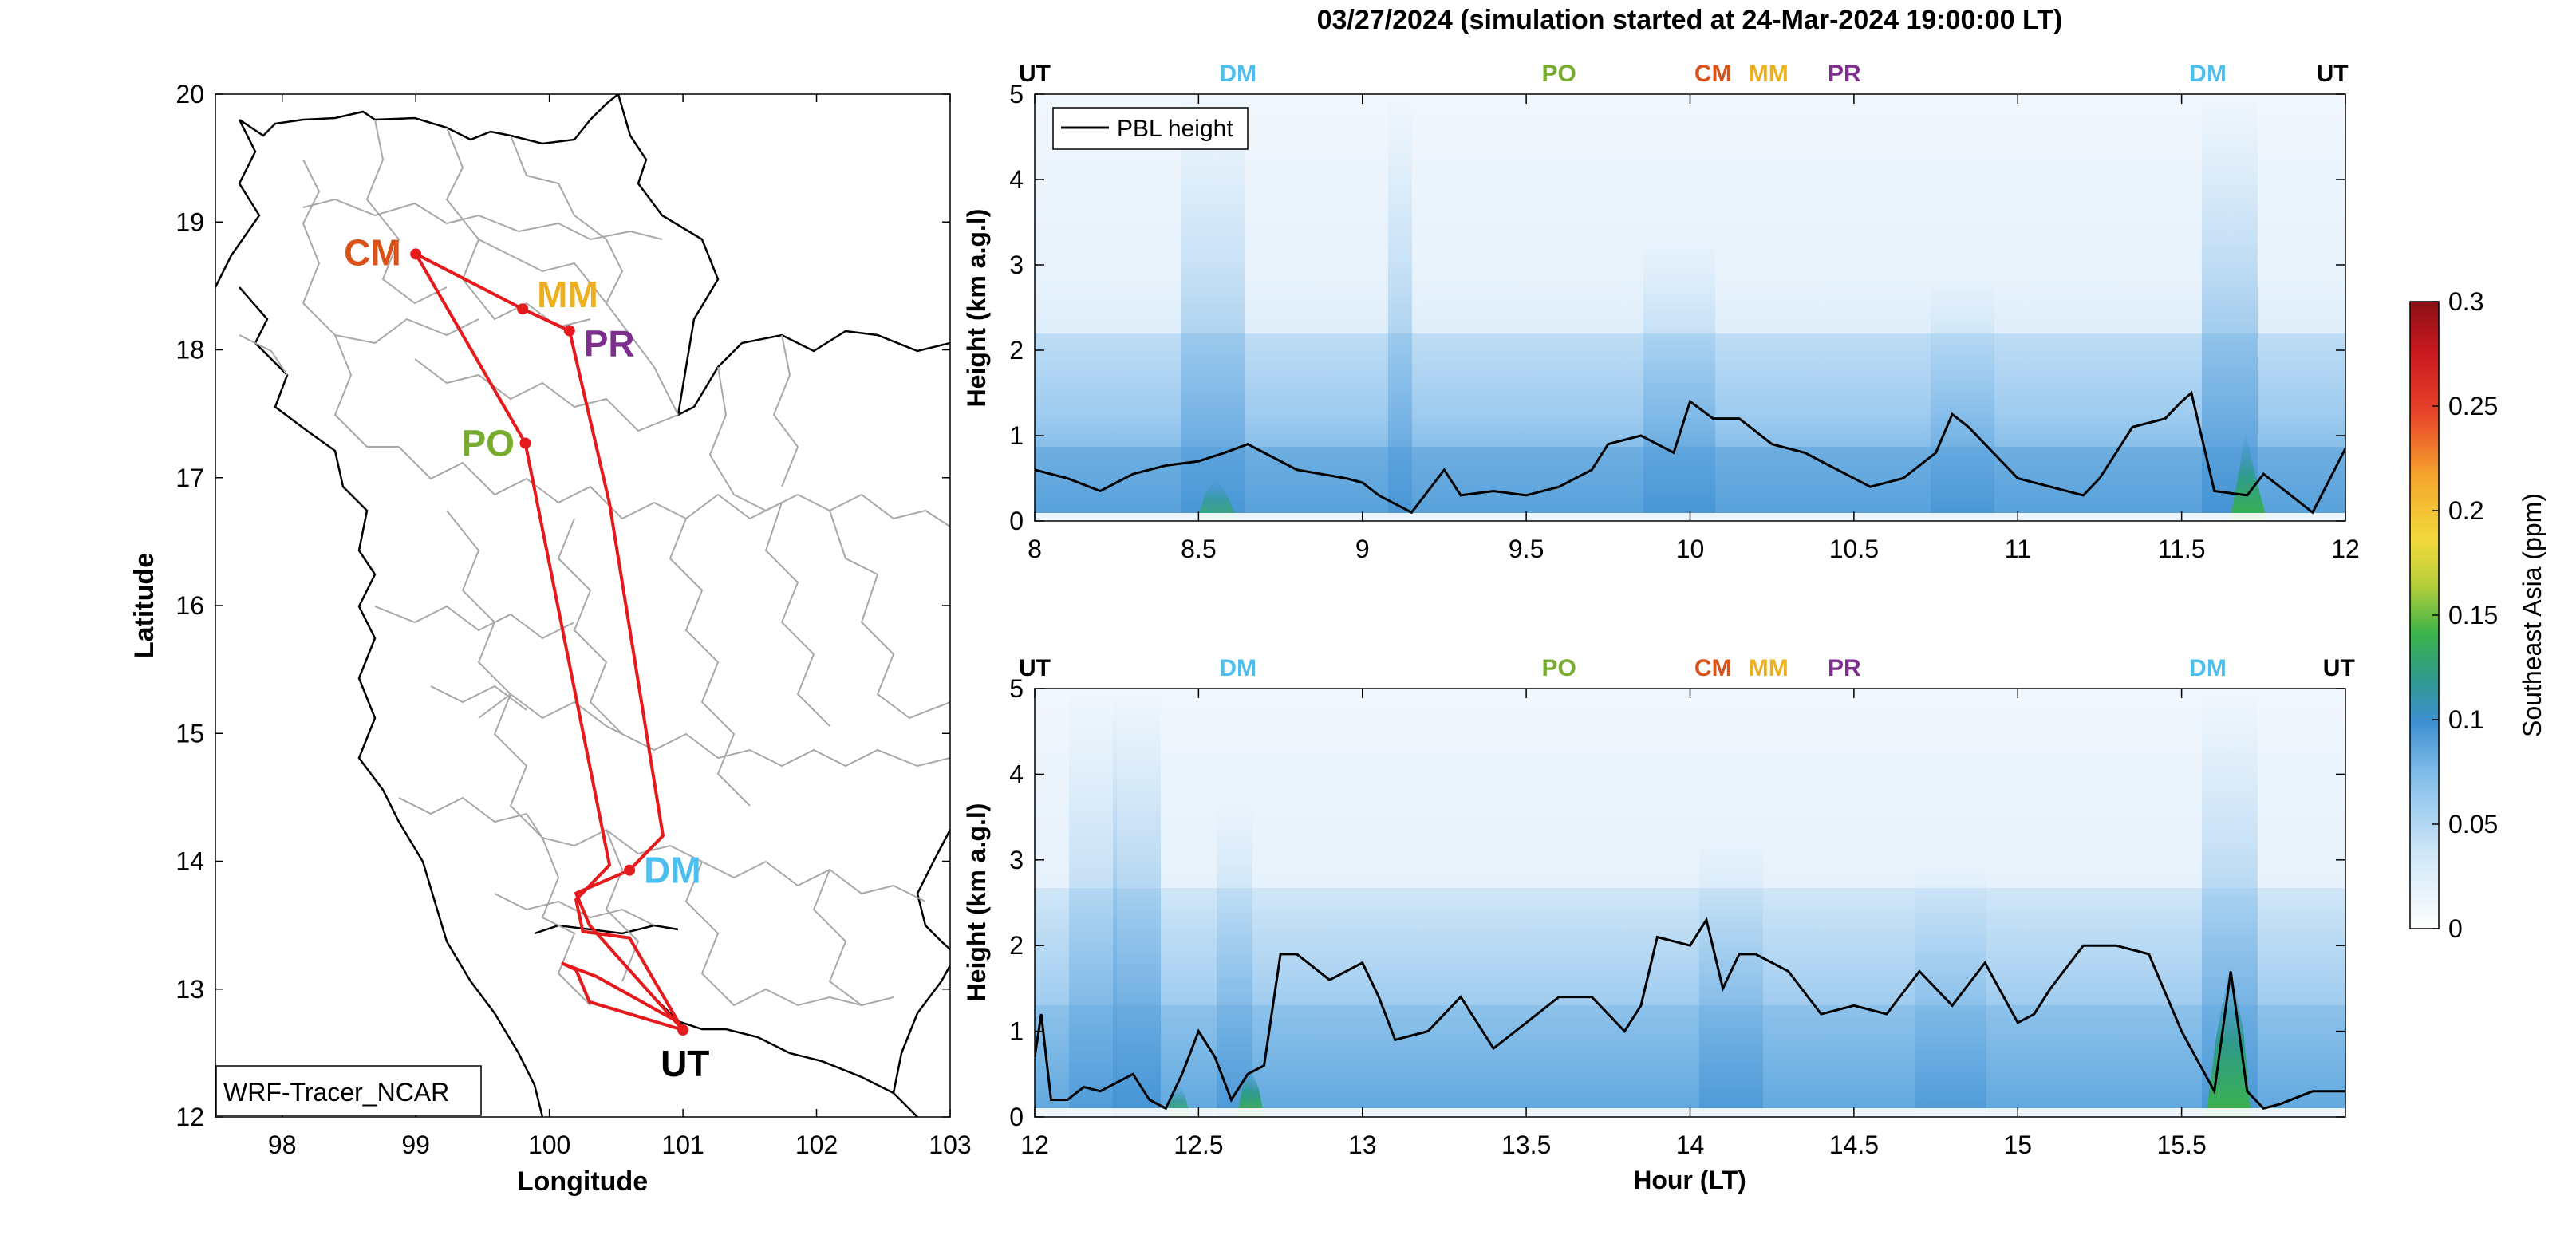 The width and height of the screenshot is (2576, 1247). I want to click on country-border-southeast, so click(933, 890).